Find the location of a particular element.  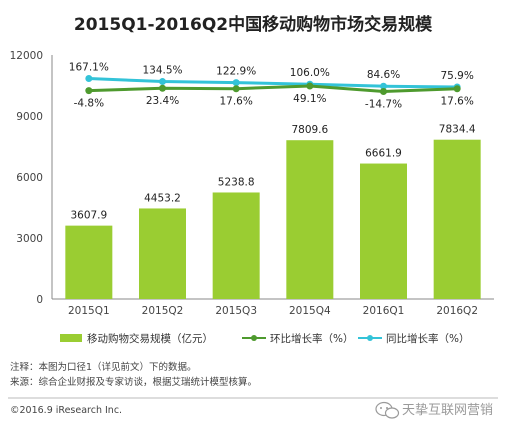

line-data-label-yoy: 84.6% is located at coordinates (383, 75).